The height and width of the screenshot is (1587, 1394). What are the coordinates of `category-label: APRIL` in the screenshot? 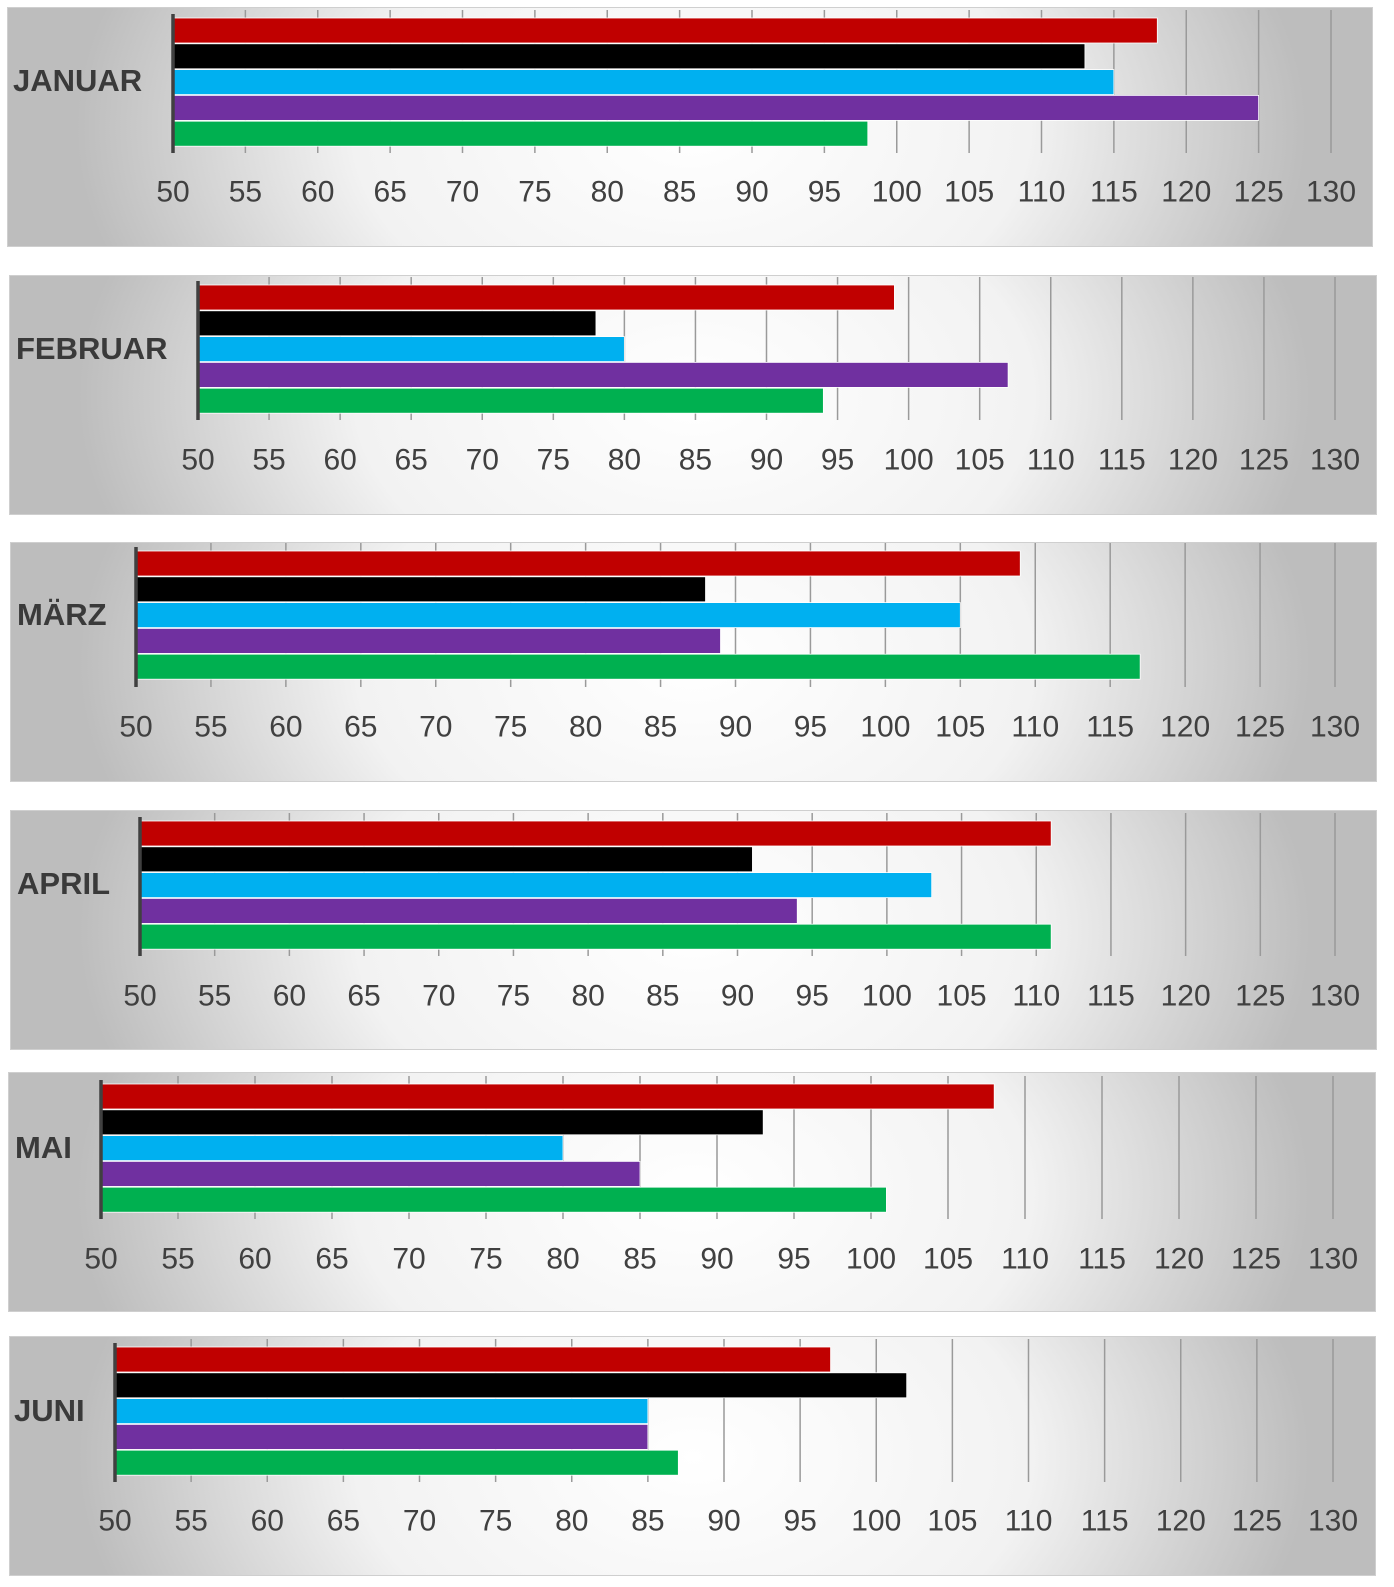 It's located at (63, 883).